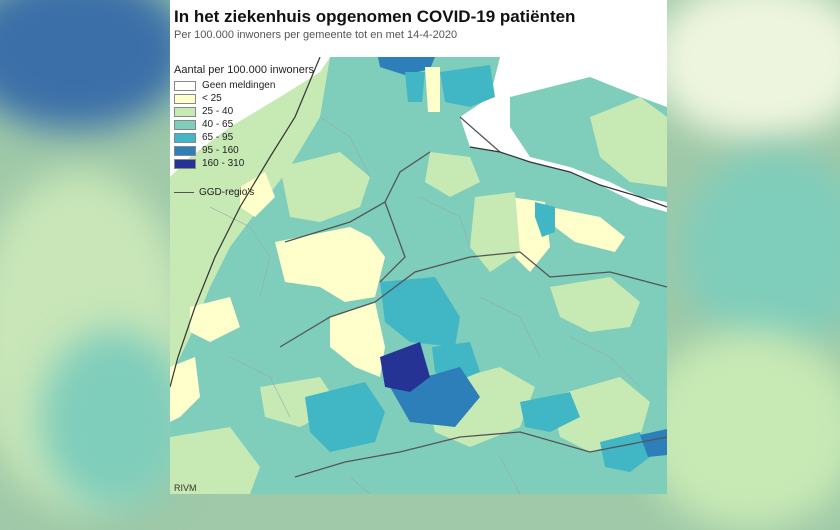 The image size is (840, 530). I want to click on legend-boundary-label: GGD-regio's, so click(227, 192).